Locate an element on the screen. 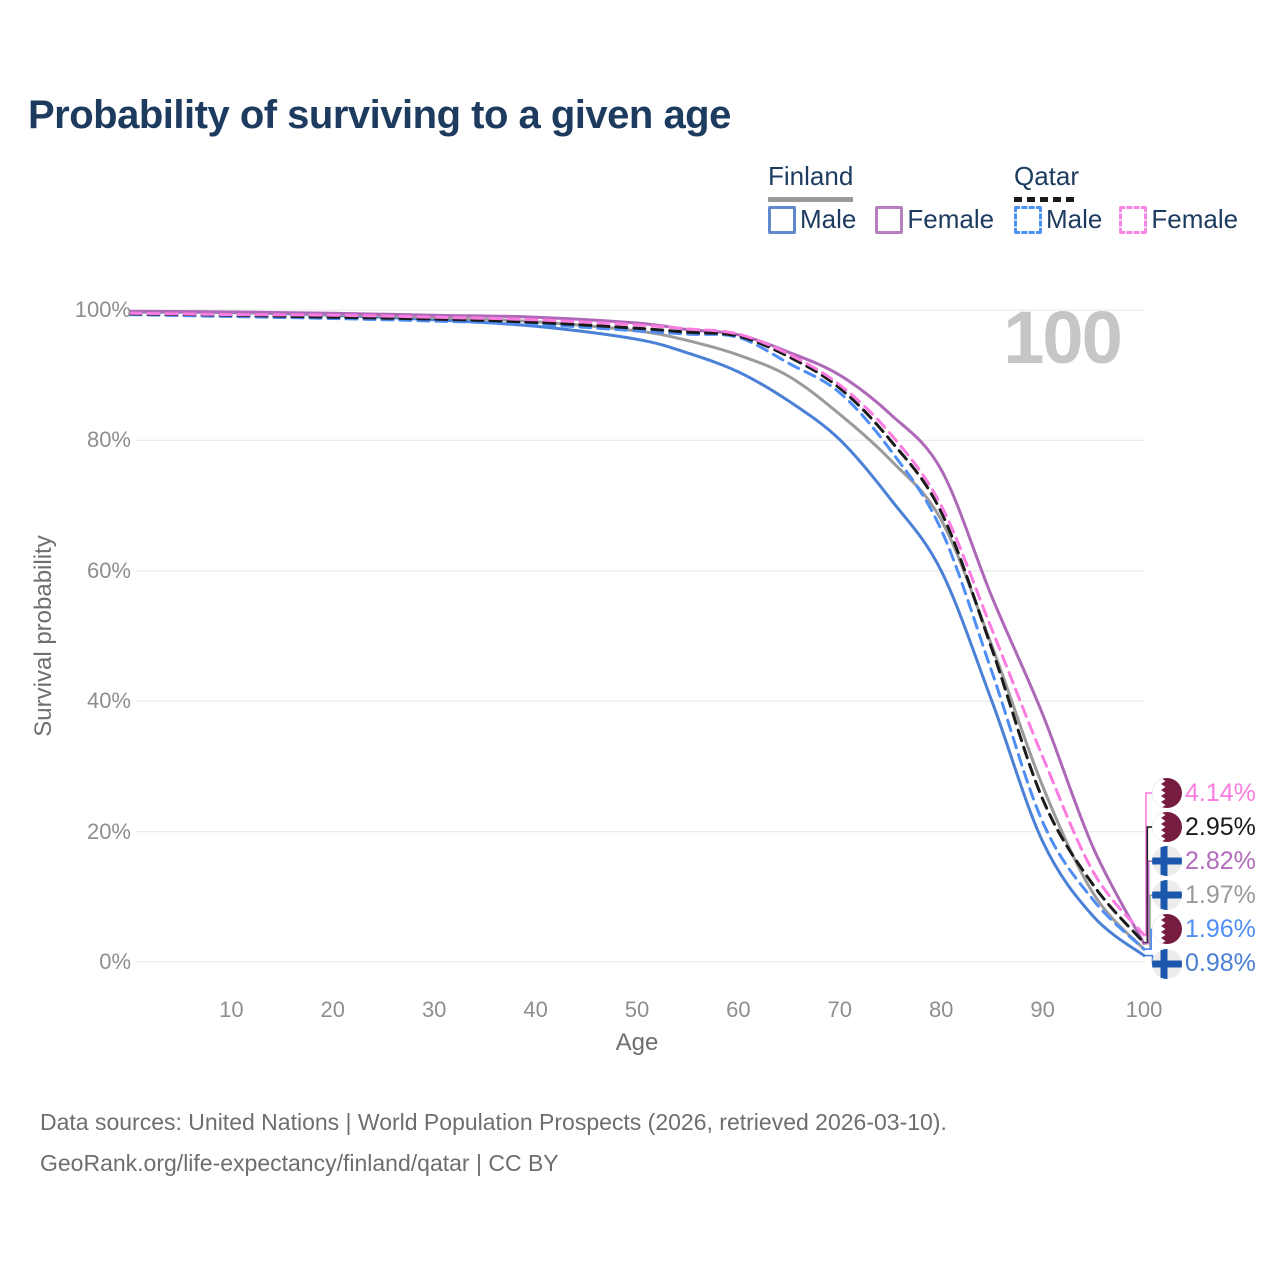 The height and width of the screenshot is (1280, 1280). qatar-female-checkbox is located at coordinates (1133, 219).